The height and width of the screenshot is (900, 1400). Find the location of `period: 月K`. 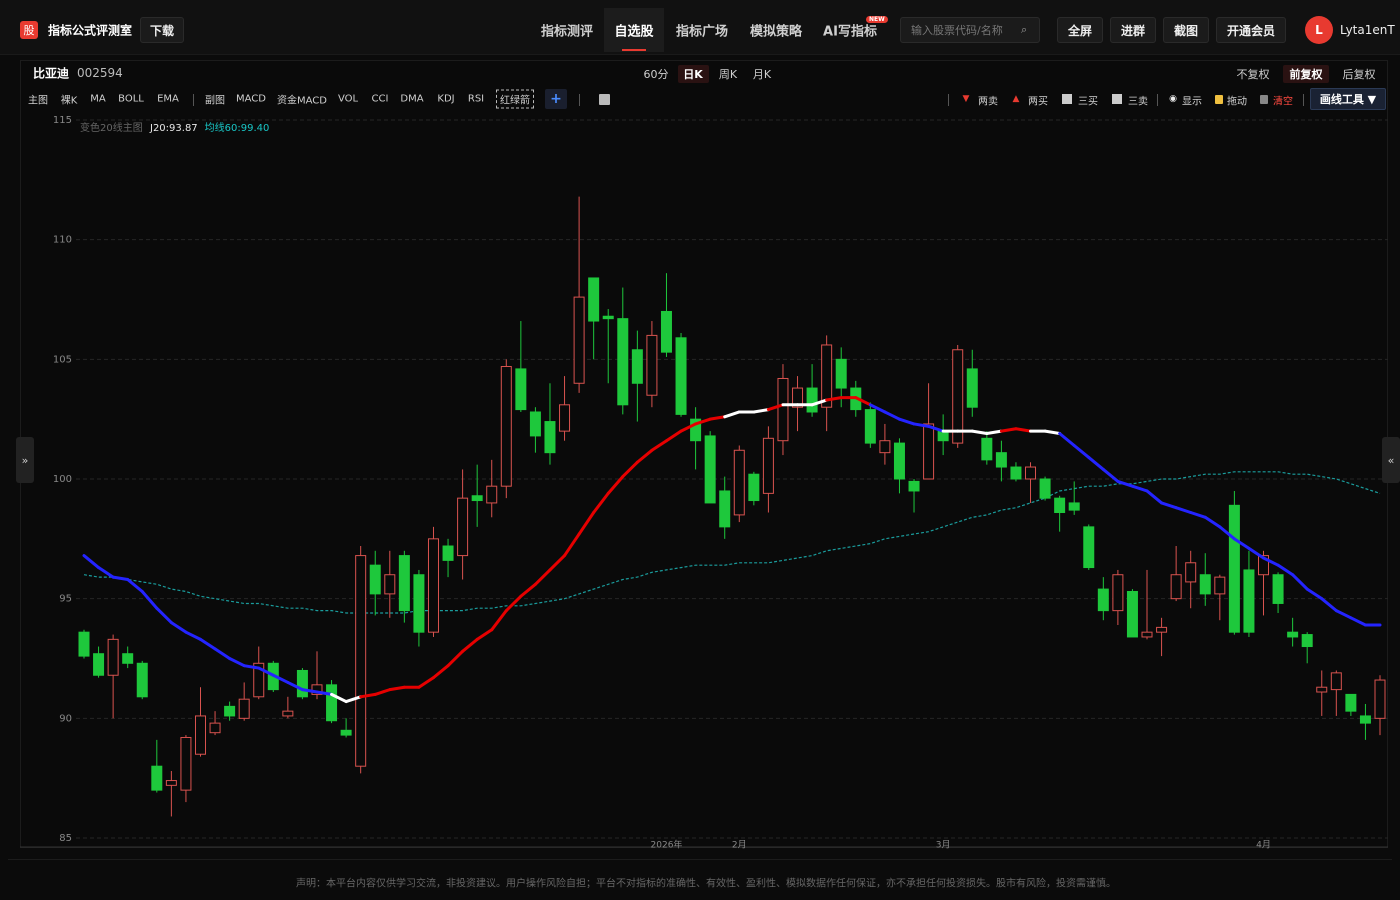

period: 月K is located at coordinates (762, 74).